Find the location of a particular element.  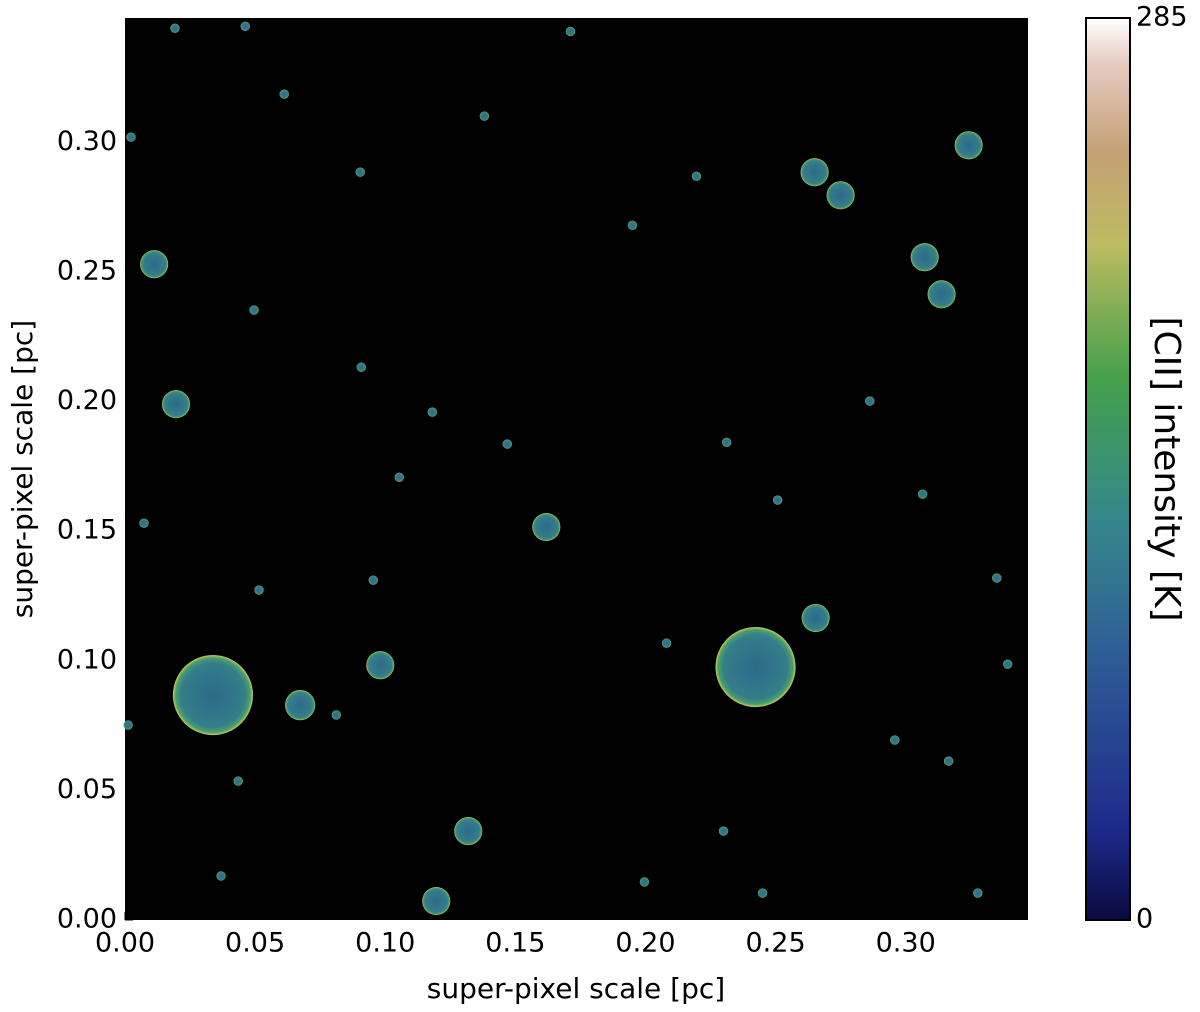

y-axis-label: super-pixel scale [pc] is located at coordinates (22, 469).